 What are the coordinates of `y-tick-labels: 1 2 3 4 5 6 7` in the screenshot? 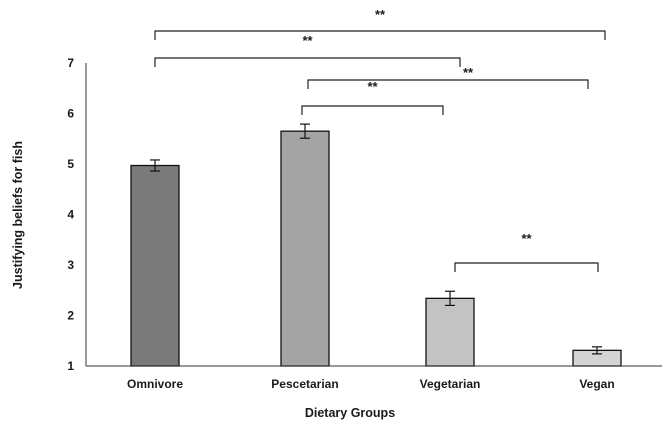 It's located at (70, 214).